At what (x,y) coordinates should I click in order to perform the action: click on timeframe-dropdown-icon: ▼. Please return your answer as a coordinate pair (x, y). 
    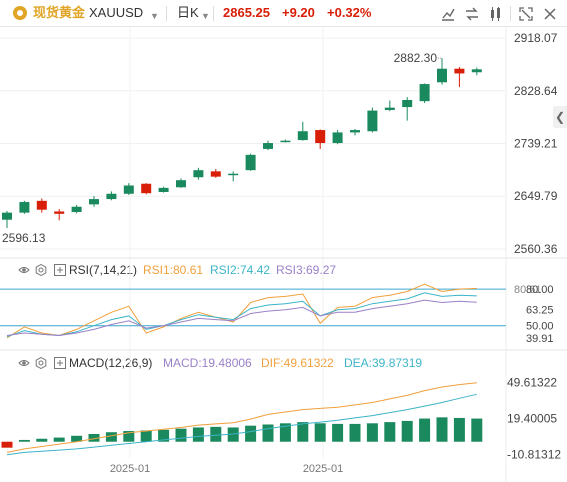
    Looking at the image, I should click on (205, 16).